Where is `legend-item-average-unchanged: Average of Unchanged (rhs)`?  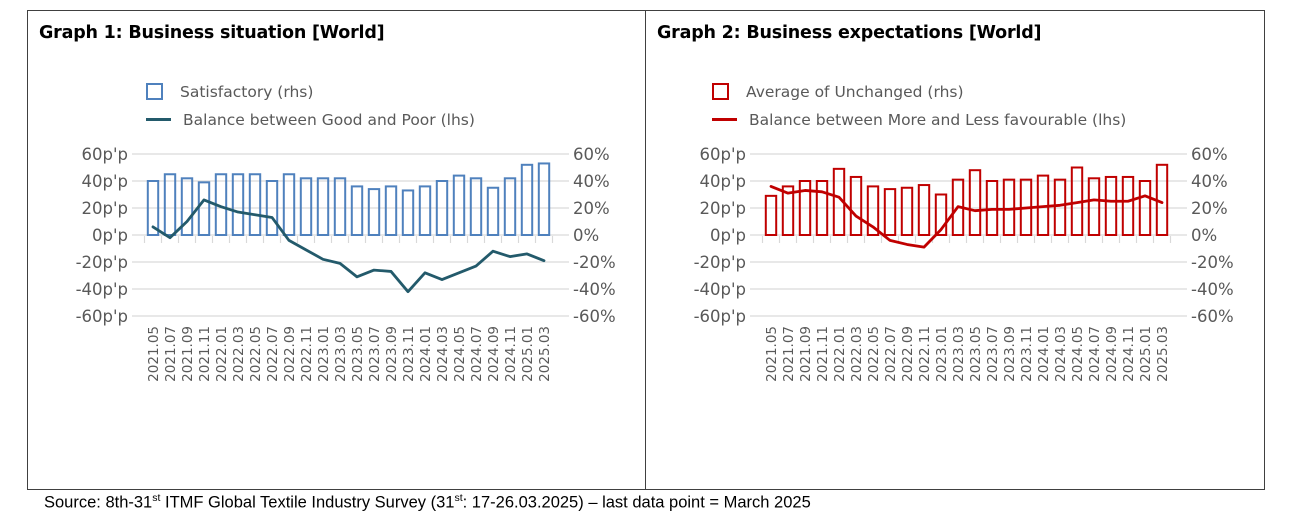 legend-item-average-unchanged: Average of Unchanged (rhs) is located at coordinates (919, 91).